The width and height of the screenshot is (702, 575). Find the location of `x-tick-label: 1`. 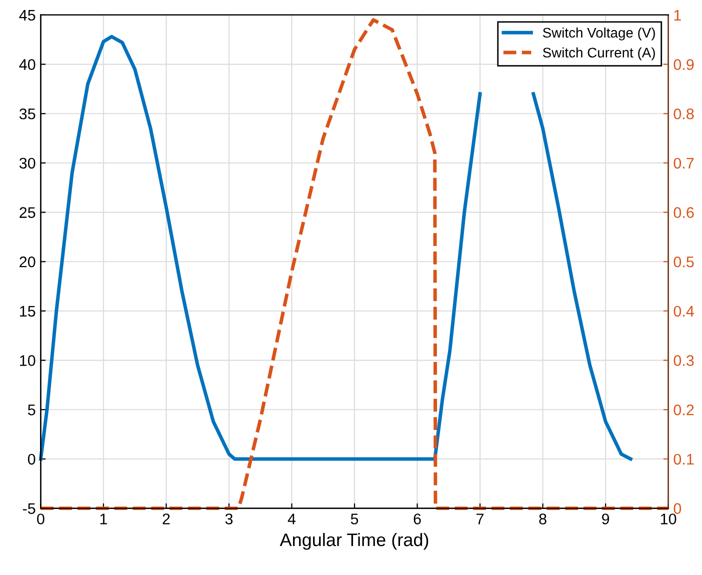

x-tick-label: 1 is located at coordinates (103, 519).